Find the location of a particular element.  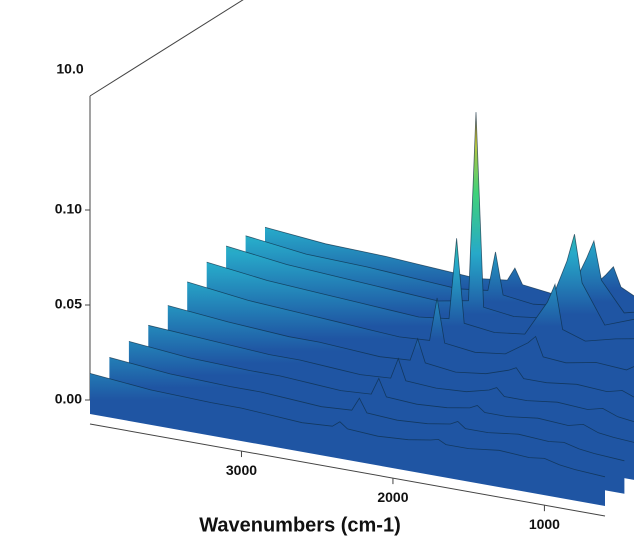

x-tick-label: 3000 is located at coordinates (241, 470).